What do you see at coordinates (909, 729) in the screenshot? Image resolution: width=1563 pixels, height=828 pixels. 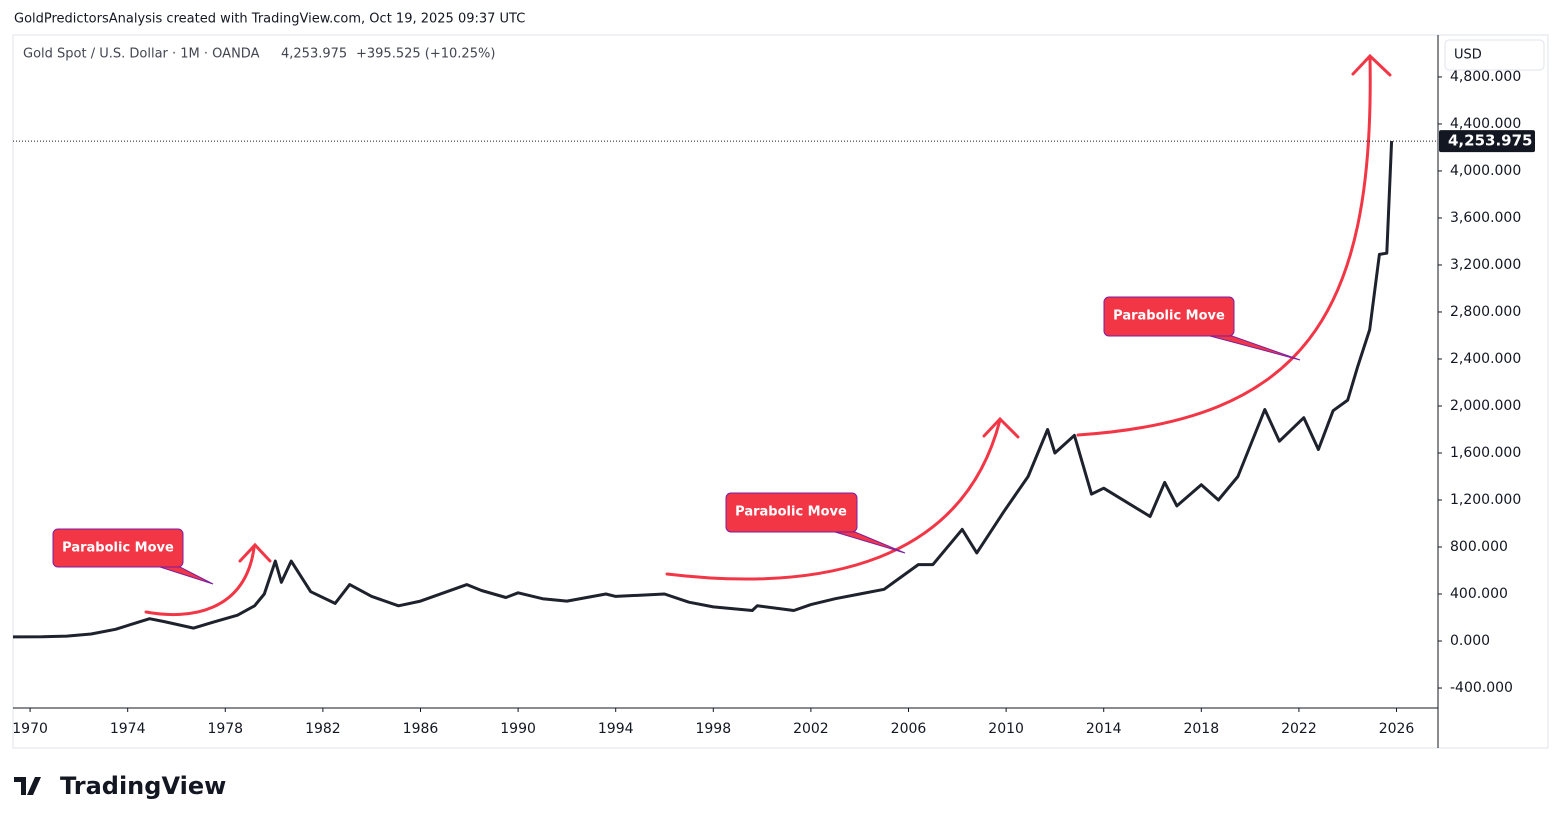 I see `x-tick-label: 2006` at bounding box center [909, 729].